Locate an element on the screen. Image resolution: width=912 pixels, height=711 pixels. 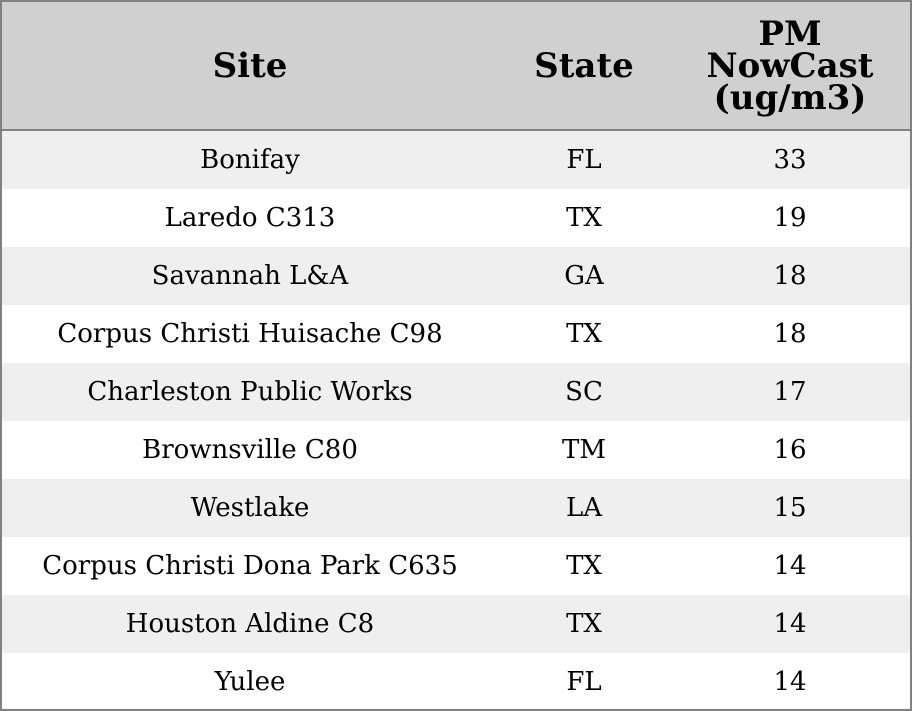
cell-pm: 33 is located at coordinates (790, 160).